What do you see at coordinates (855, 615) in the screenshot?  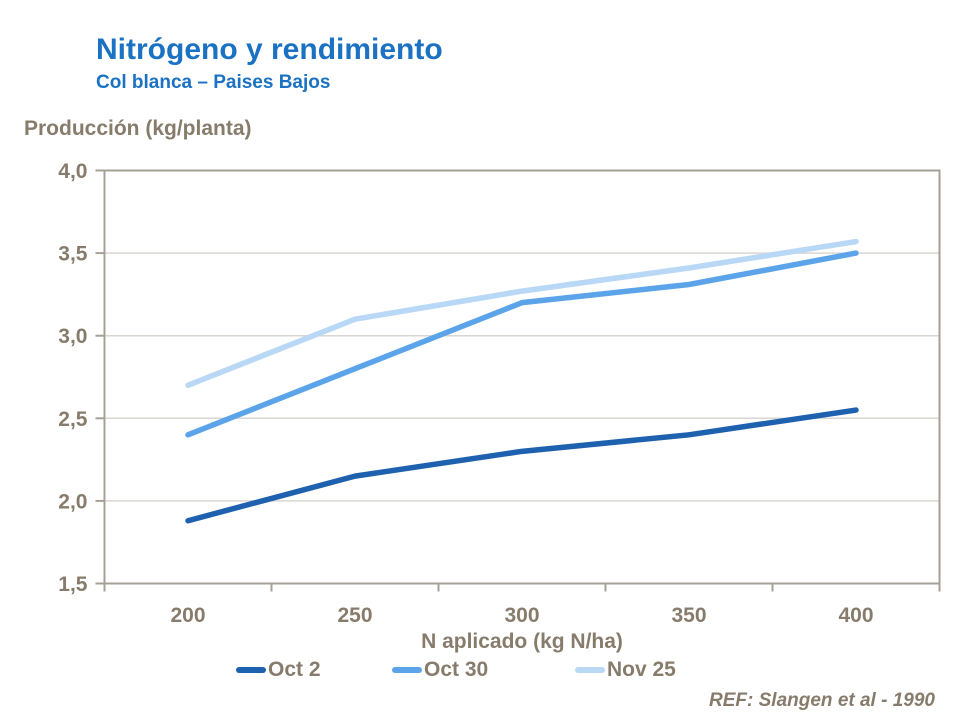 I see `x-tick-label: 400` at bounding box center [855, 615].